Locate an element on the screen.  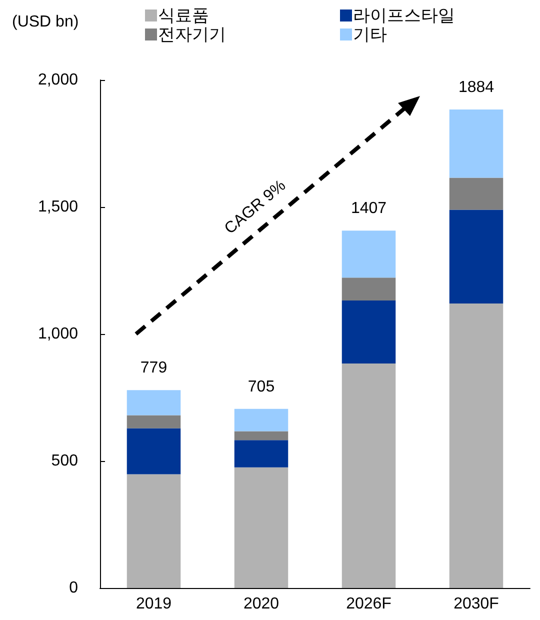
legend-label: 식료품 is located at coordinates (183, 15).